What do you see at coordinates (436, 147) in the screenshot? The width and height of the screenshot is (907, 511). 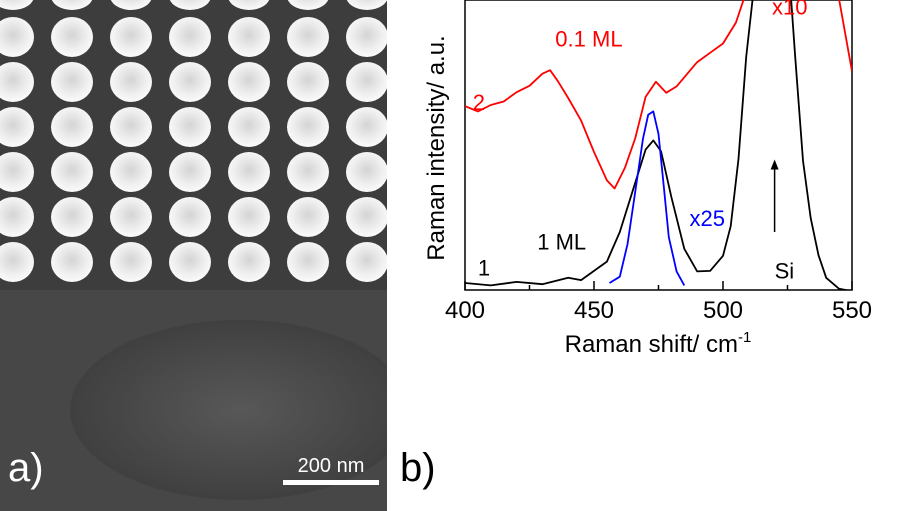 I see `y-axis-label: Raman intensity/ a.u.` at bounding box center [436, 147].